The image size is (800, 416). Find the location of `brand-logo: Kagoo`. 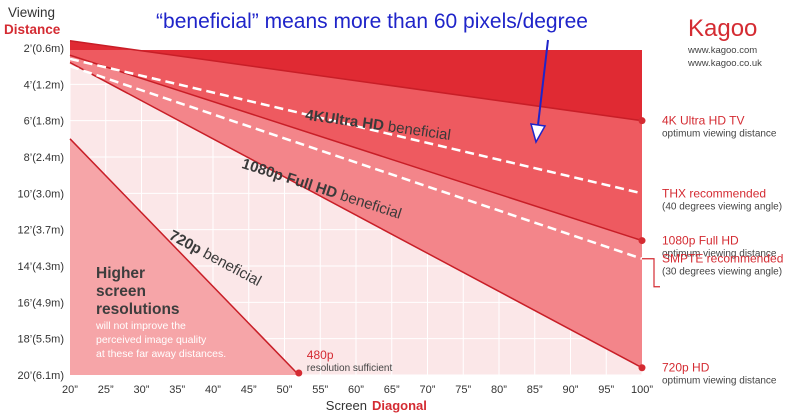

brand-logo: Kagoo is located at coordinates (722, 28).